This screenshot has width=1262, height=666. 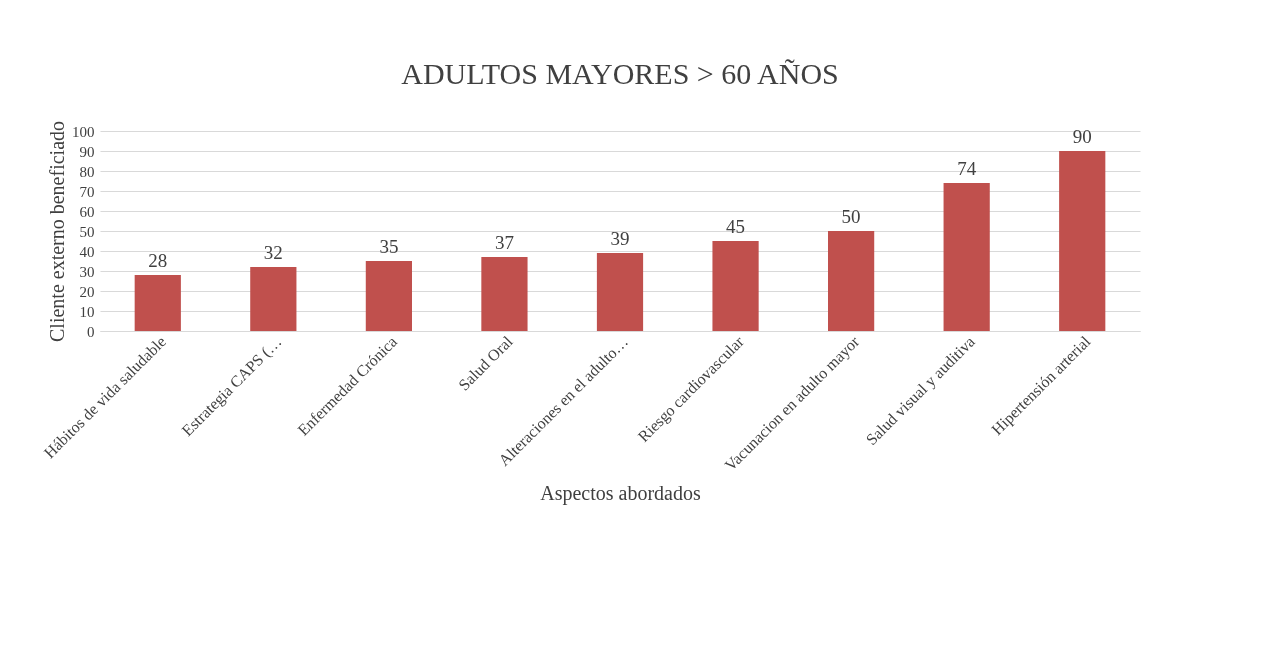 What do you see at coordinates (967, 168) in the screenshot?
I see `data-label: 74` at bounding box center [967, 168].